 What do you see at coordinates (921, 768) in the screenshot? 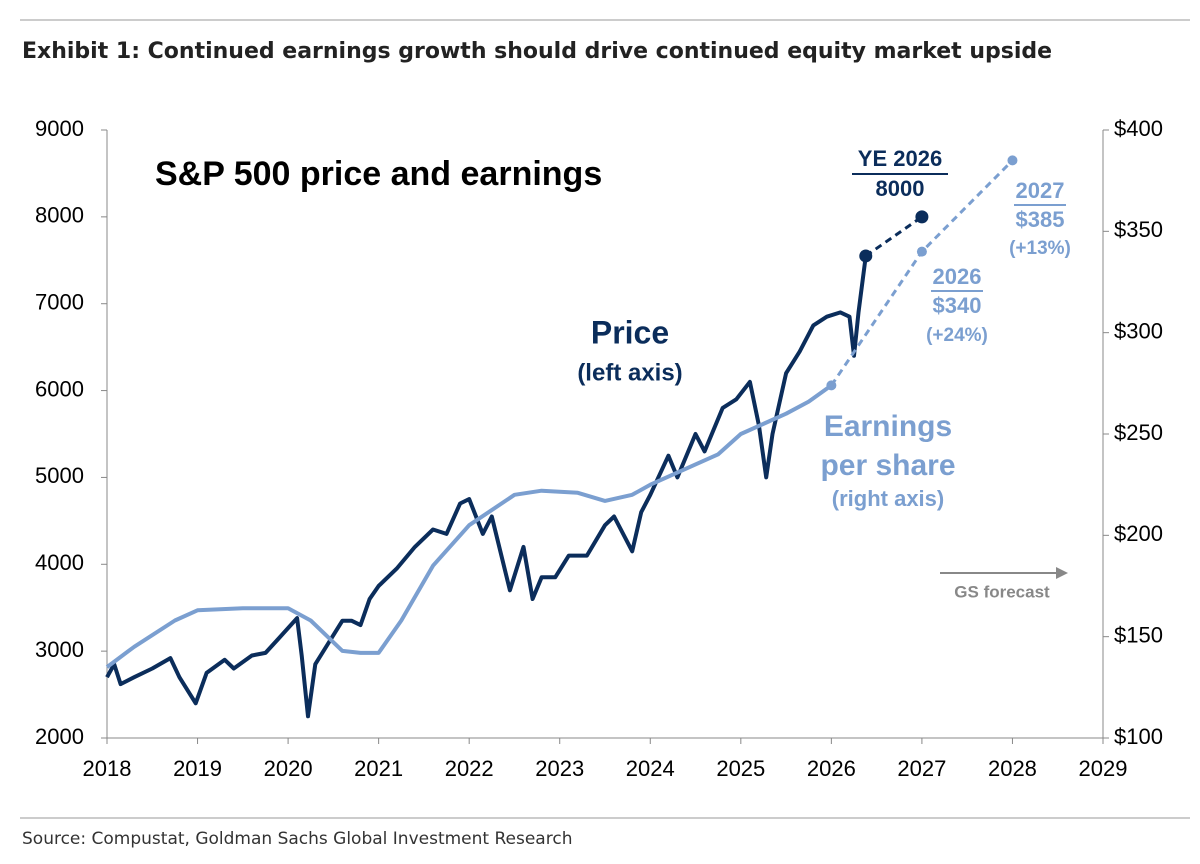
I see `x-tick-label: 2027` at bounding box center [921, 768].